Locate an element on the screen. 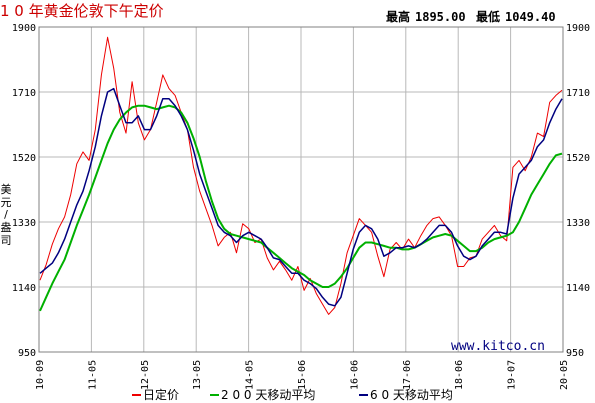 This screenshot has width=595, height=403. x-tick-label: 12-05 is located at coordinates (145, 375).